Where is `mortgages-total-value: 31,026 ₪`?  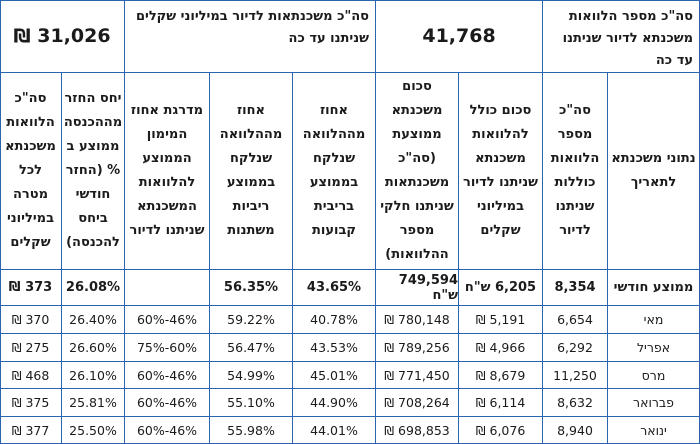 mortgages-total-value: 31,026 ₪ is located at coordinates (62, 36).